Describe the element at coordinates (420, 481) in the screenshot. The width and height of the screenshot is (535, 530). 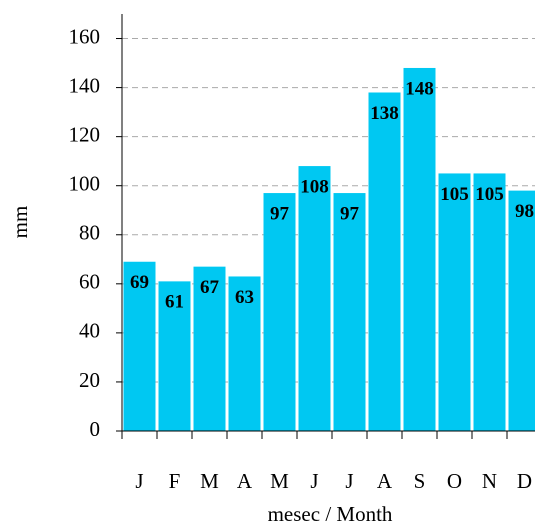
I see `x-tick-label: S` at that location.